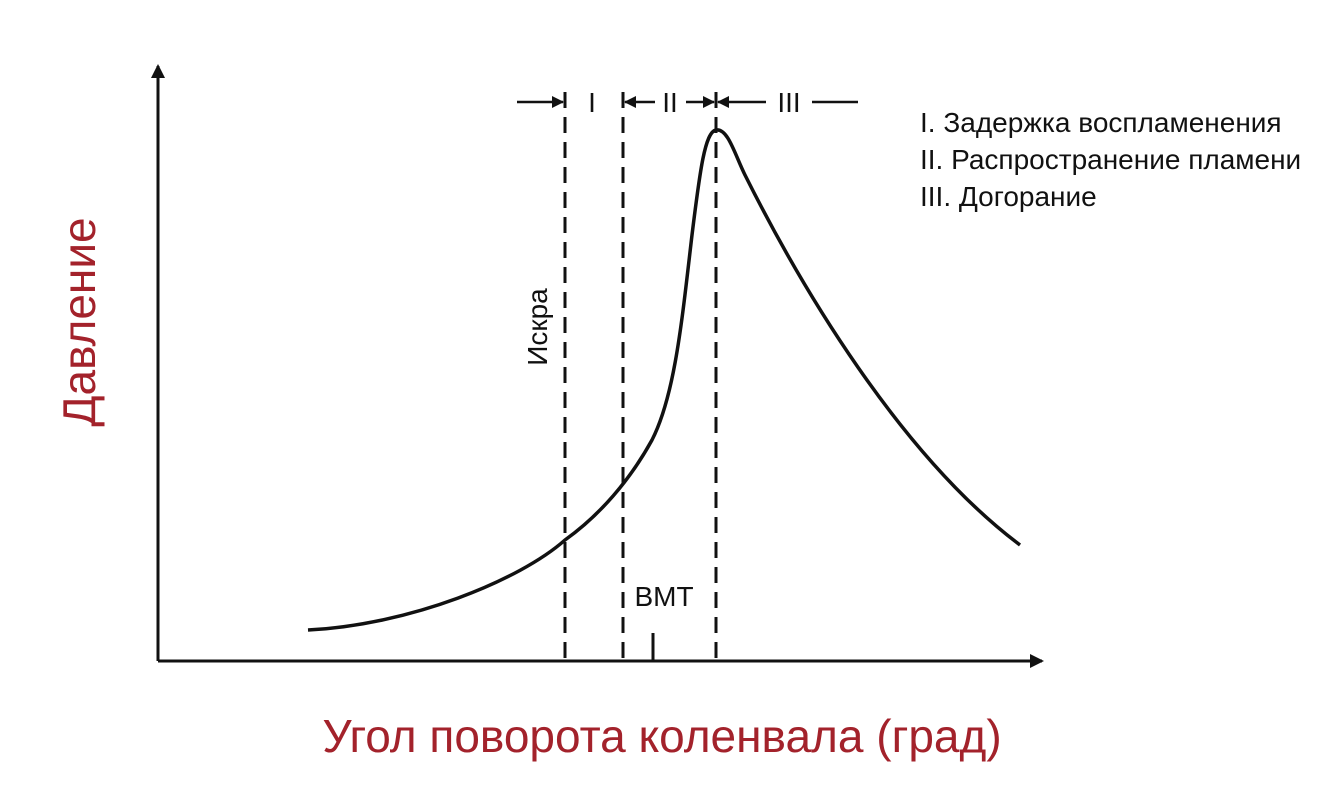  What do you see at coordinates (1110, 159) in the screenshot?
I see `legend-item-2: II. Распространение пламени` at bounding box center [1110, 159].